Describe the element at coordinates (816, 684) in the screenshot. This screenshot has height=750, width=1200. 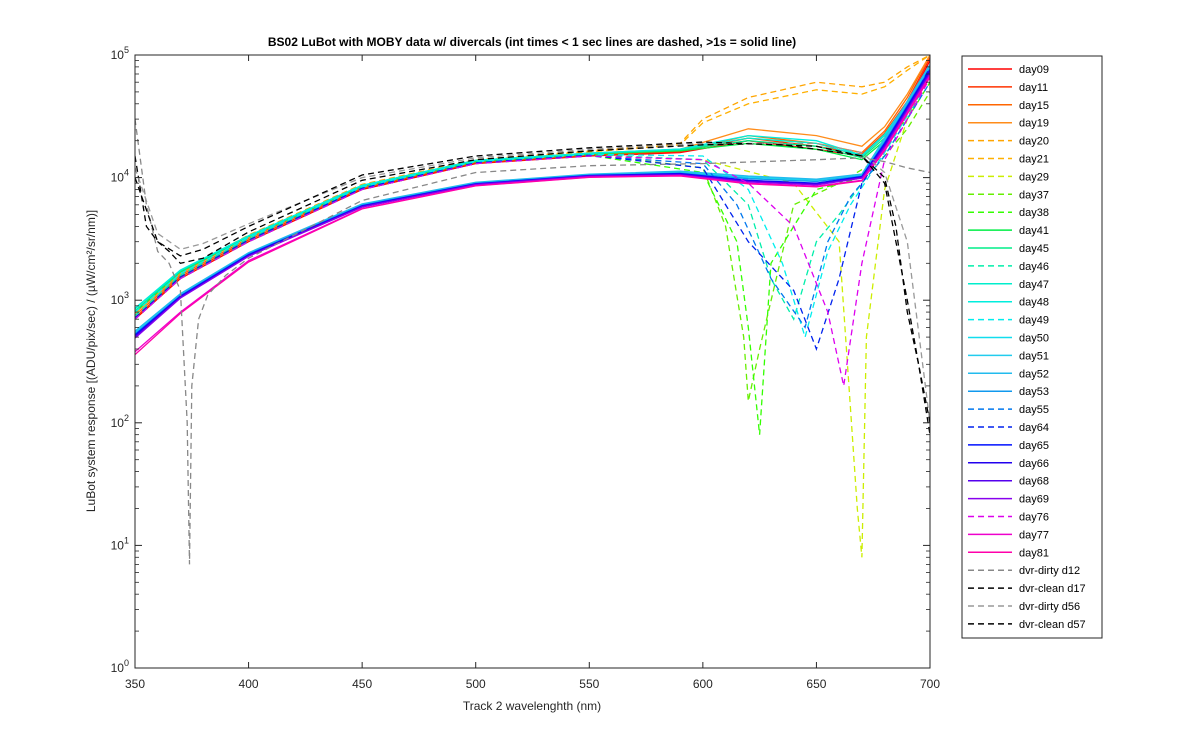
I see `x-tick-label: 650` at that location.